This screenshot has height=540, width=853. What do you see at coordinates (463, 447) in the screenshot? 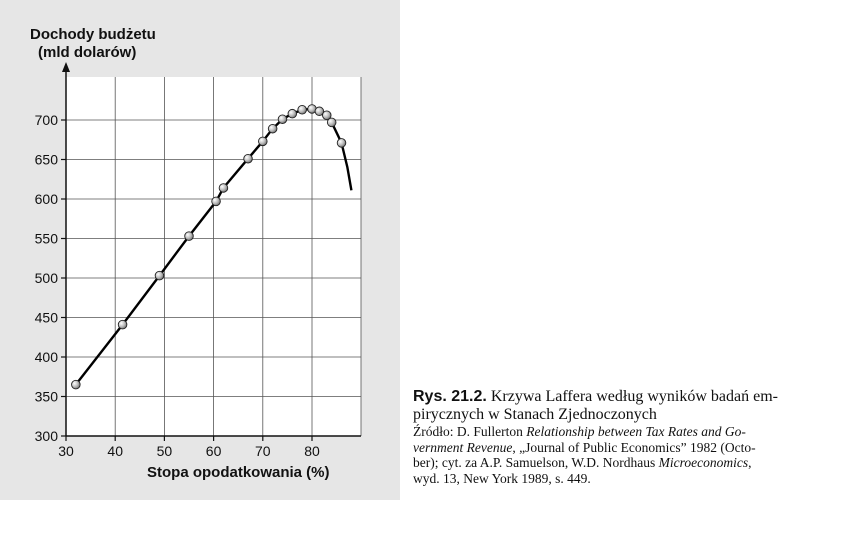
I see `source-article-title-2: vernment Revenue` at bounding box center [463, 447].